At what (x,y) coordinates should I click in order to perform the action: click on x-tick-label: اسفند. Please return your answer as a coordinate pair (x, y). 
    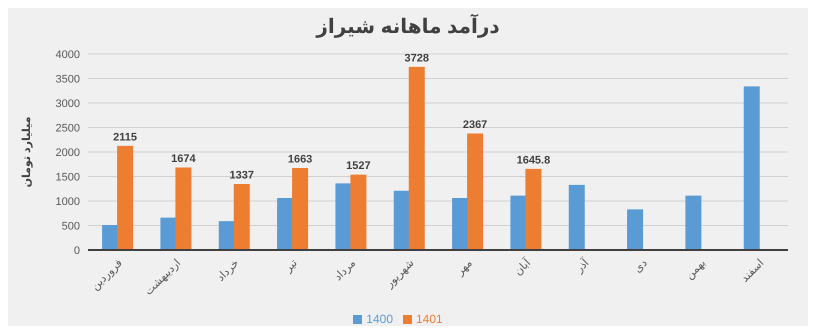
    Looking at the image, I should click on (752, 271).